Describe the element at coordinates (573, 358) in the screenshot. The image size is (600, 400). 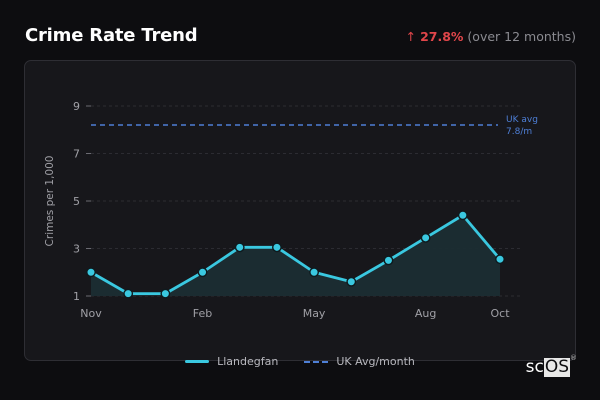
I see `registered-mark-icon: ®` at that location.